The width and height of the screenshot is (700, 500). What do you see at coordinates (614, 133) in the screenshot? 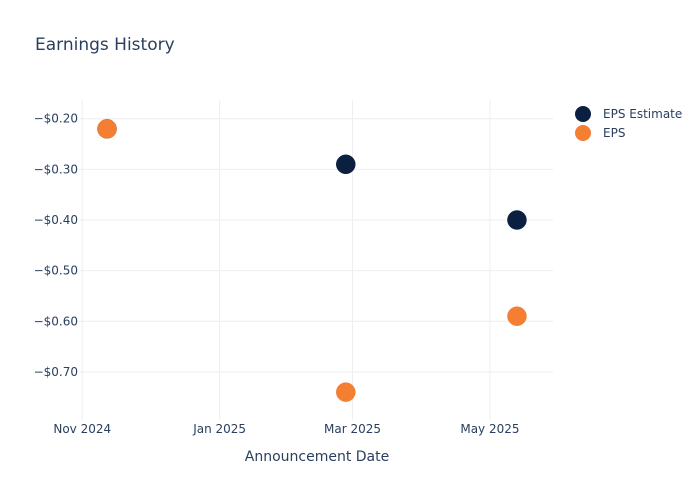
I see `legend-label: EPS` at bounding box center [614, 133].